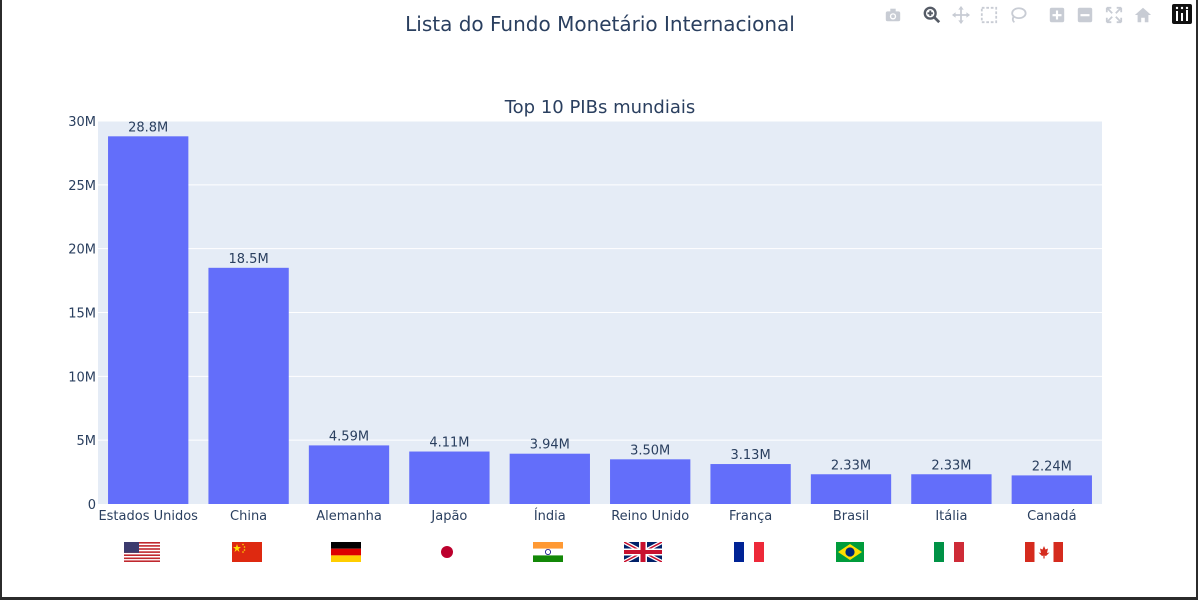  What do you see at coordinates (448, 516) in the screenshot?
I see `x-tick-label: Japão` at bounding box center [448, 516].